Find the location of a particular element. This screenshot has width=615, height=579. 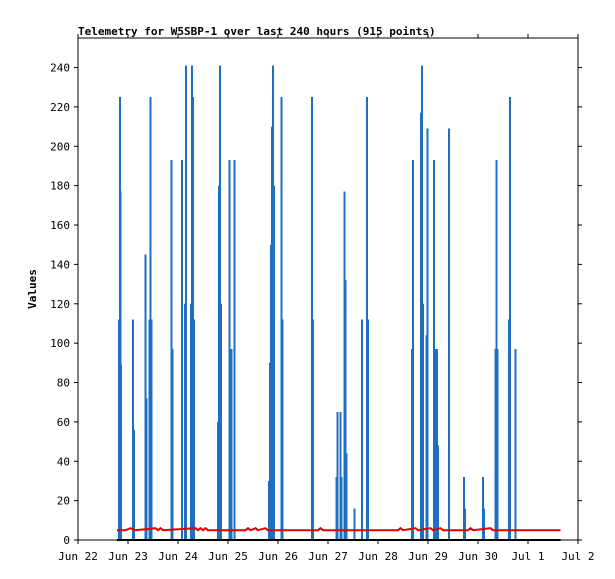

y-tick-label: 60 is located at coordinates (63, 422).